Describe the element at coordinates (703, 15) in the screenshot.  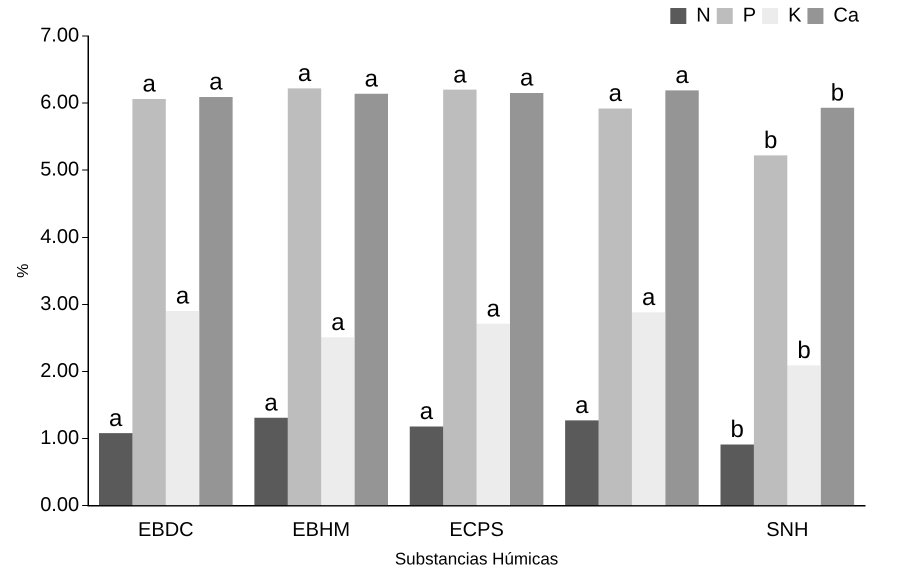
I see `legend-label: N` at that location.